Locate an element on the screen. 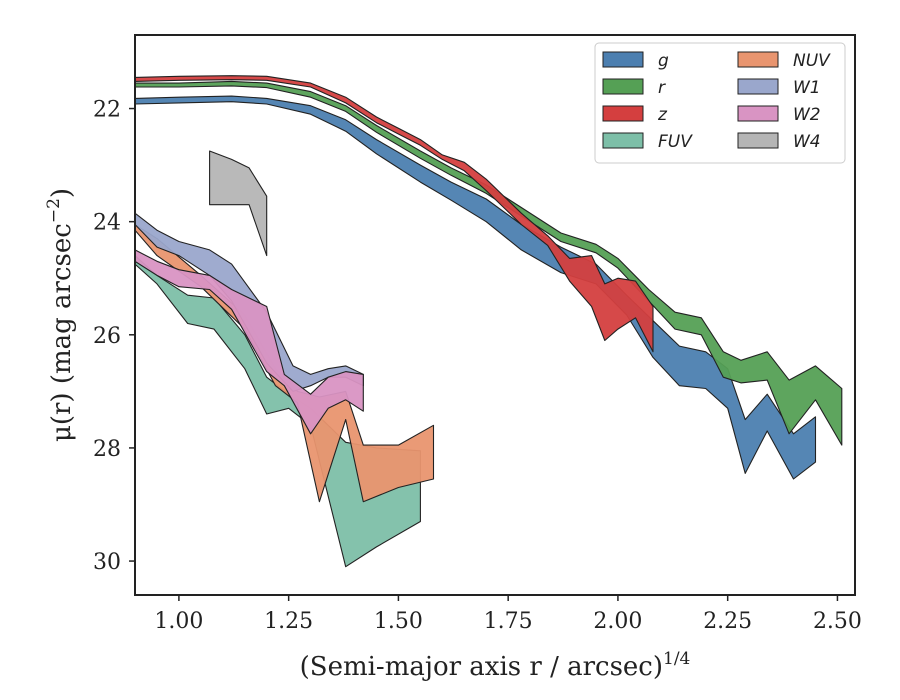  legend-swatch-nuv is located at coordinates (758, 59).